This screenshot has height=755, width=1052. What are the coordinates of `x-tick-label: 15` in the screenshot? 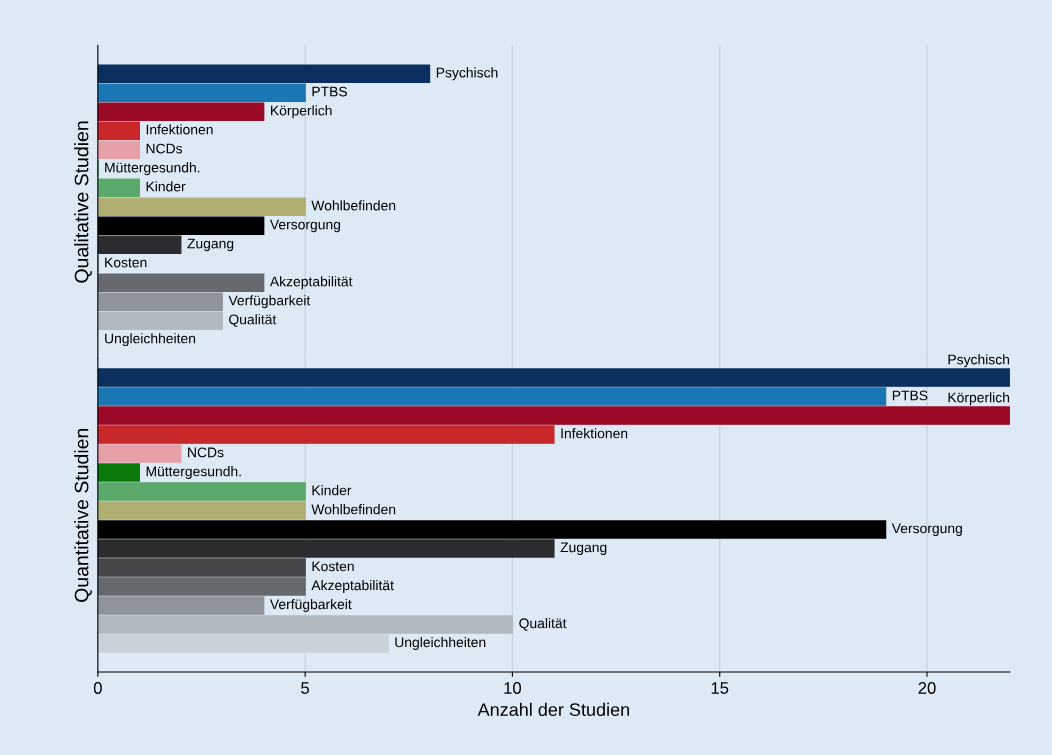 It's located at (720, 688).